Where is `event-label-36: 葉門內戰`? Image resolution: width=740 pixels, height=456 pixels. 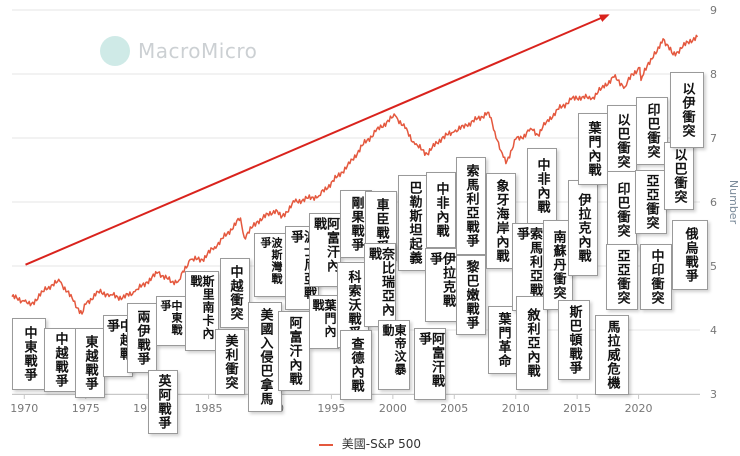 event-label-36: 葉門內戰 is located at coordinates (593, 149).